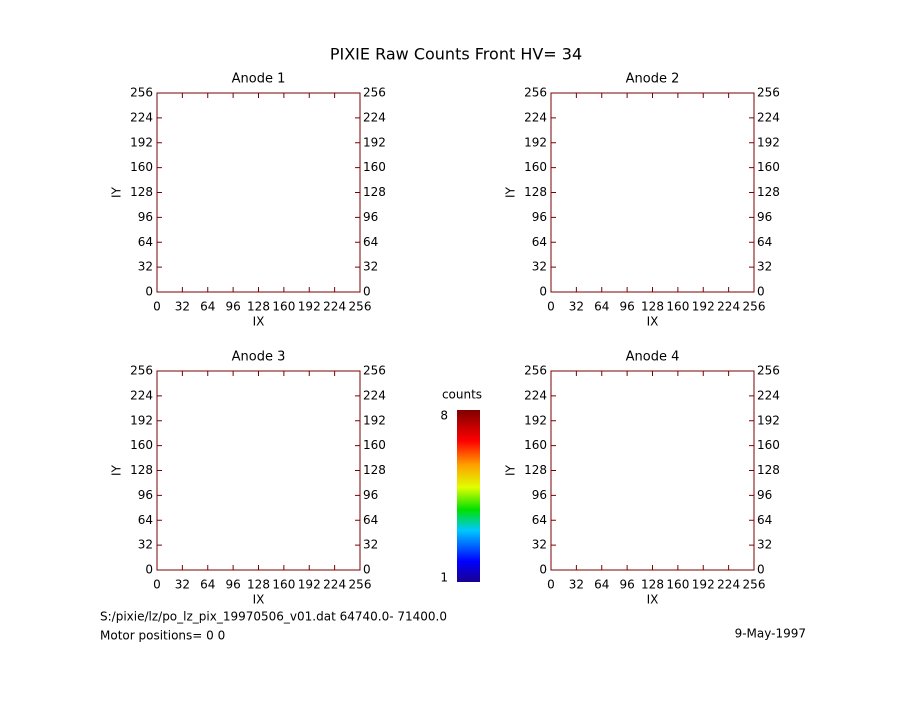 The image size is (913, 705). What do you see at coordinates (653, 357) in the screenshot?
I see `panel-title: Anode 4` at bounding box center [653, 357].